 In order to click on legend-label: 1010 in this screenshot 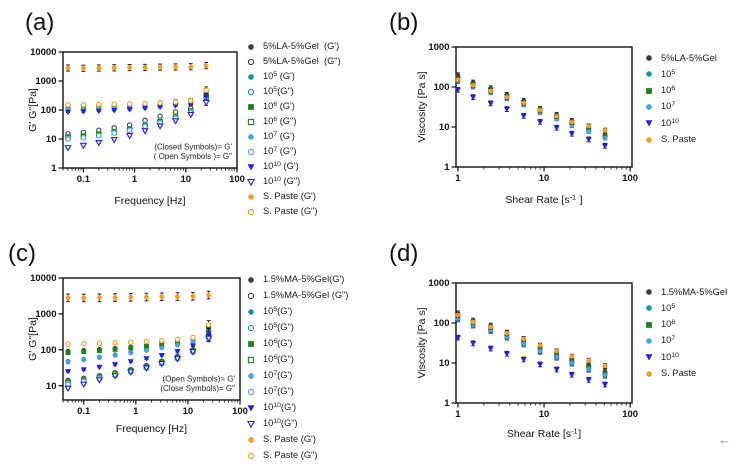, I will do `click(670, 122)`.